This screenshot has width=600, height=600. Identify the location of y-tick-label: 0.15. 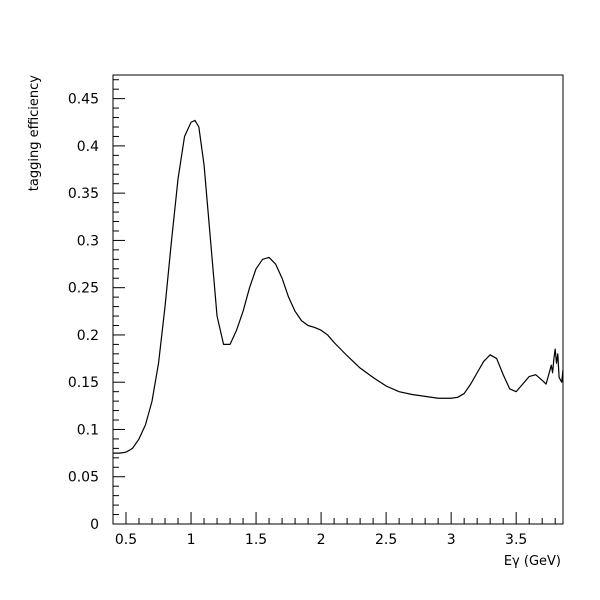
(83, 383).